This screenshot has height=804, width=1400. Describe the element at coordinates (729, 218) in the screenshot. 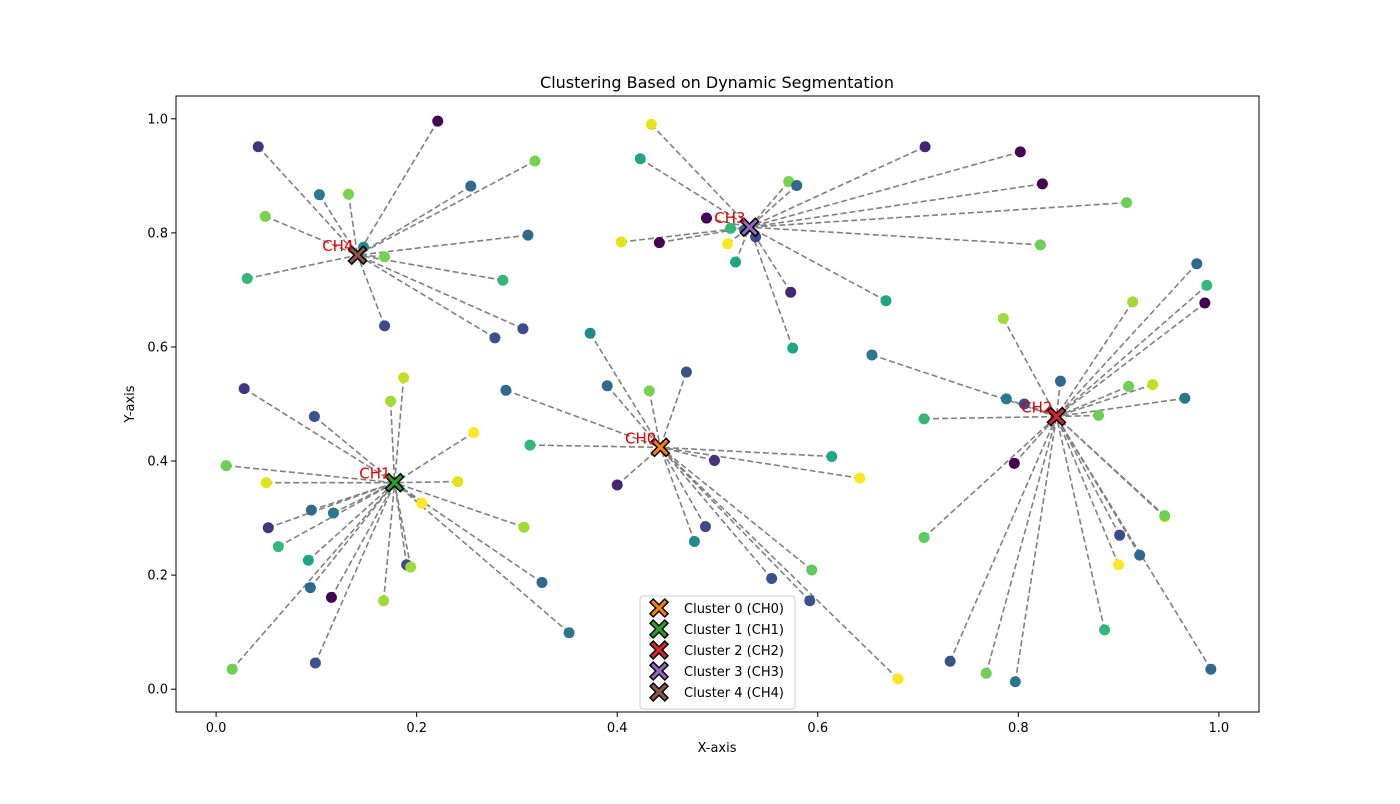

I see `cluster-head-label: CH3` at that location.